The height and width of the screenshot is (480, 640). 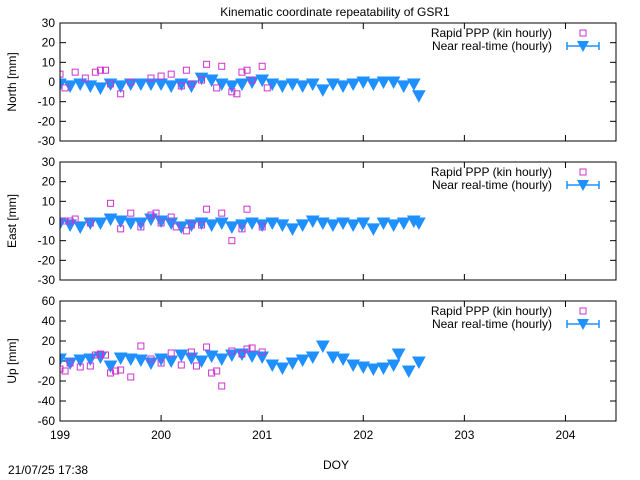 What do you see at coordinates (583, 311) in the screenshot?
I see `legend-rapid-marker` at bounding box center [583, 311].